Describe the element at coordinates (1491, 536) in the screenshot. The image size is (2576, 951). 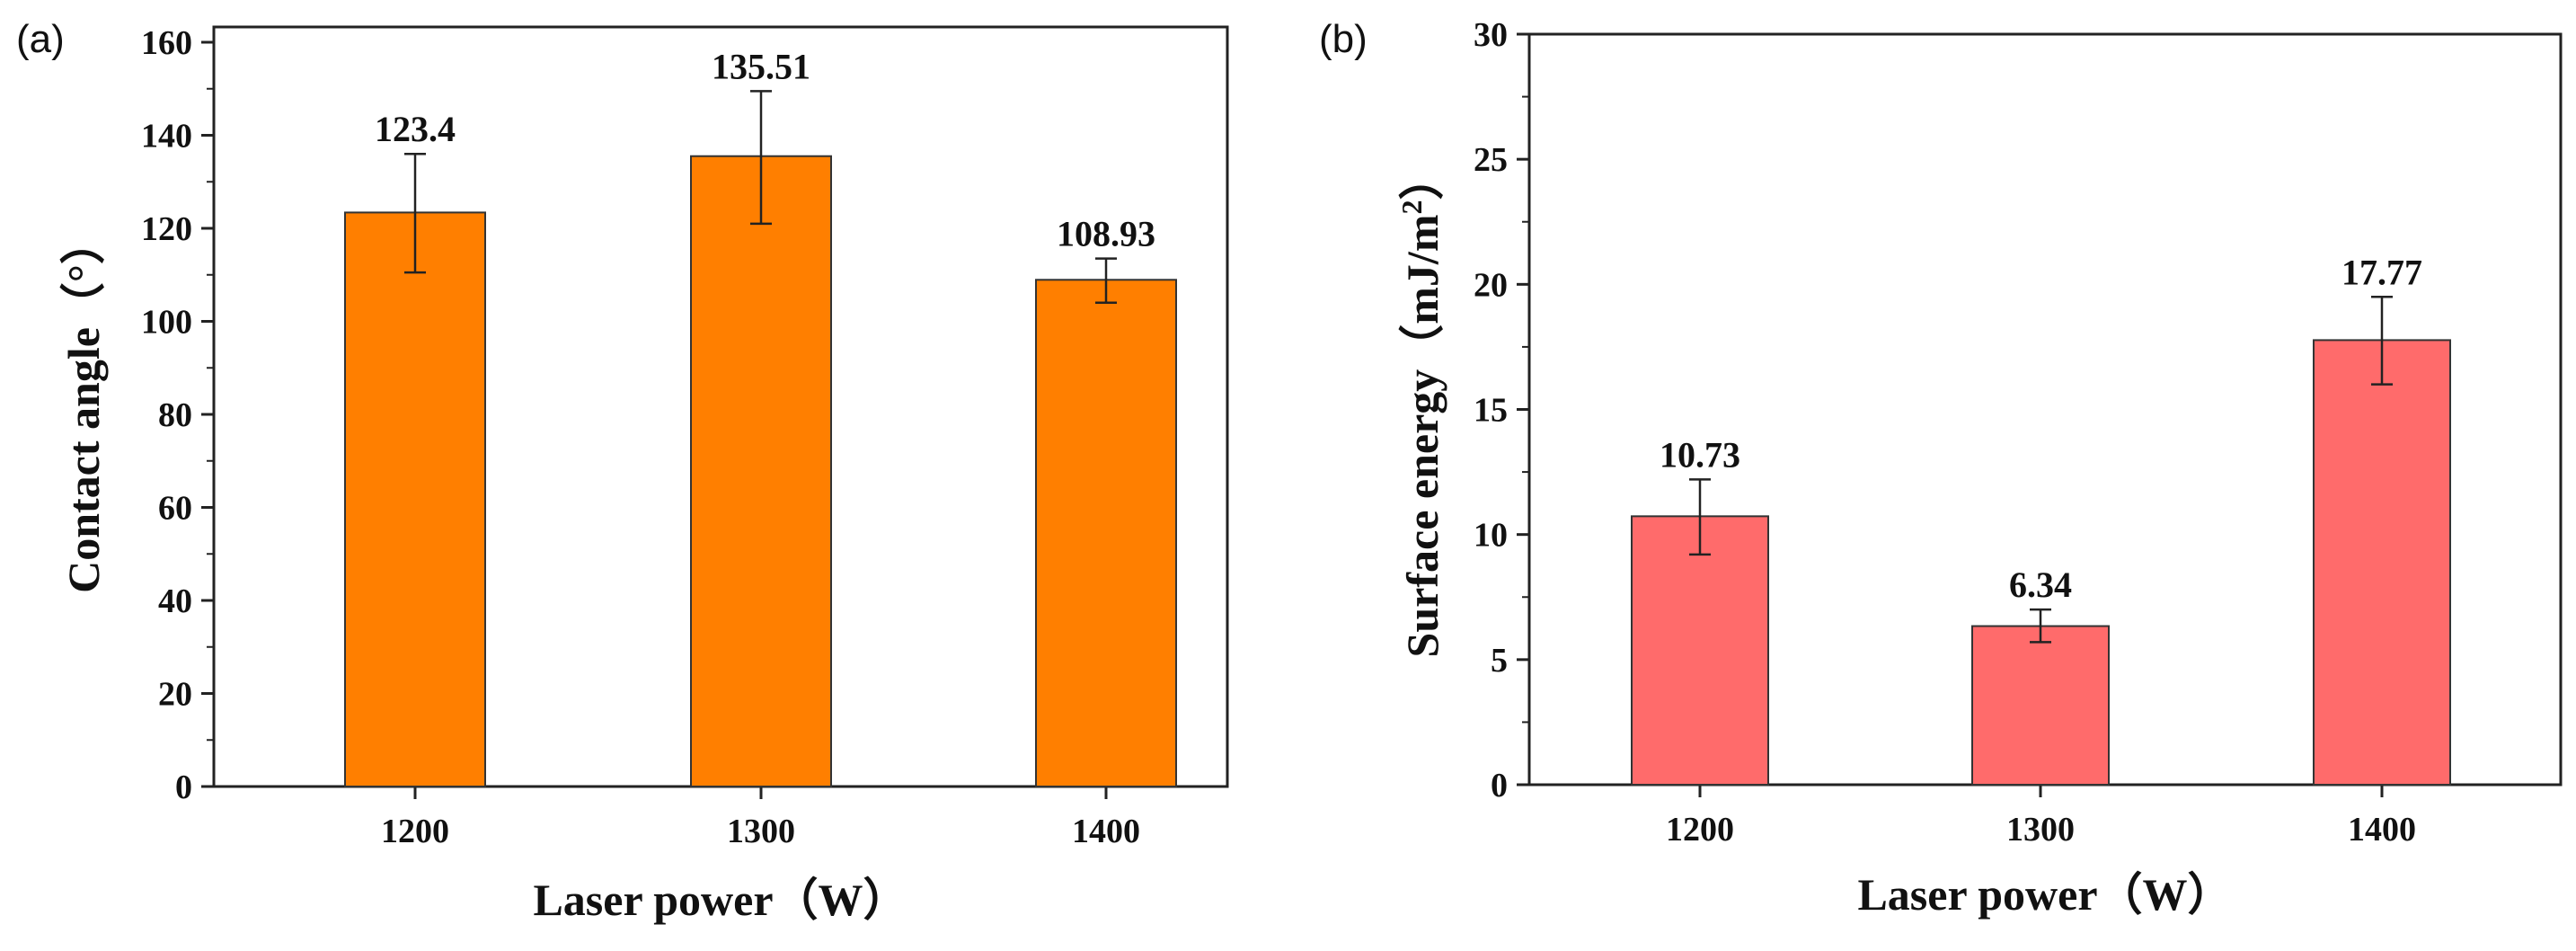
I see `y-tick-label: 10` at that location.